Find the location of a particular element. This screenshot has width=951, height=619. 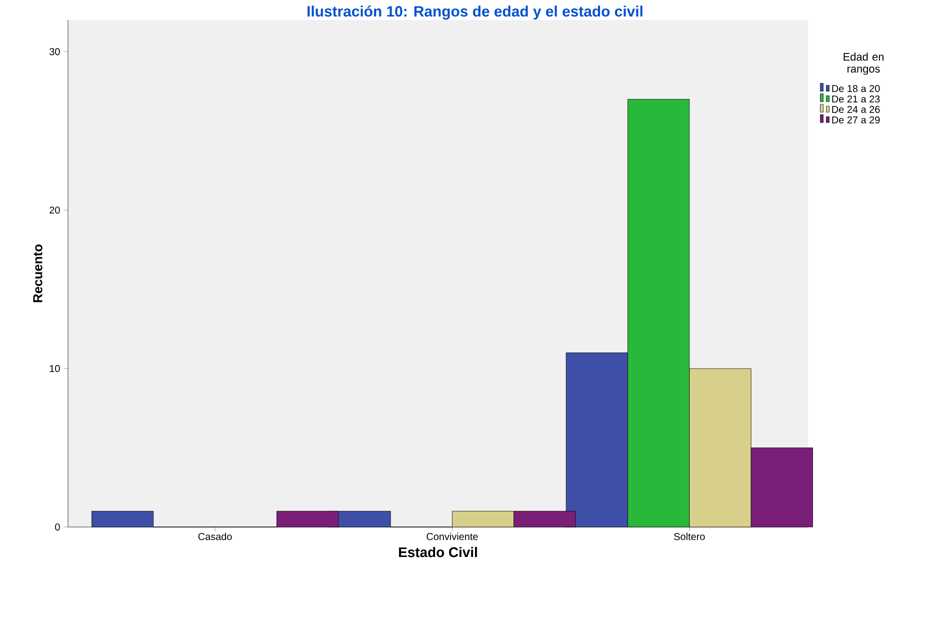

legend-label: De 21 a 23 is located at coordinates (856, 99).